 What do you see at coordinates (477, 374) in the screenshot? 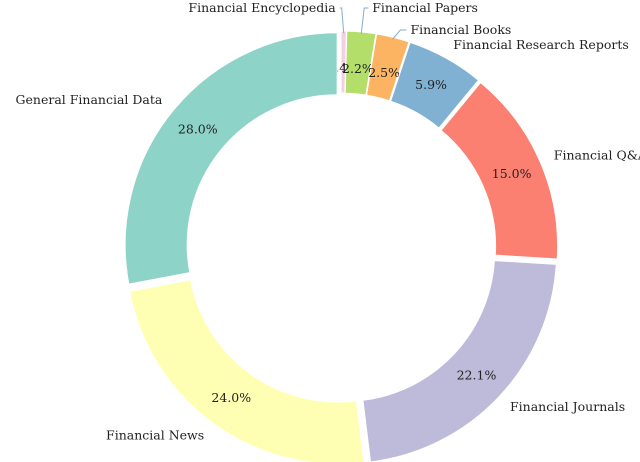
I see `value-label-financial-journals: 22.1%` at bounding box center [477, 374].